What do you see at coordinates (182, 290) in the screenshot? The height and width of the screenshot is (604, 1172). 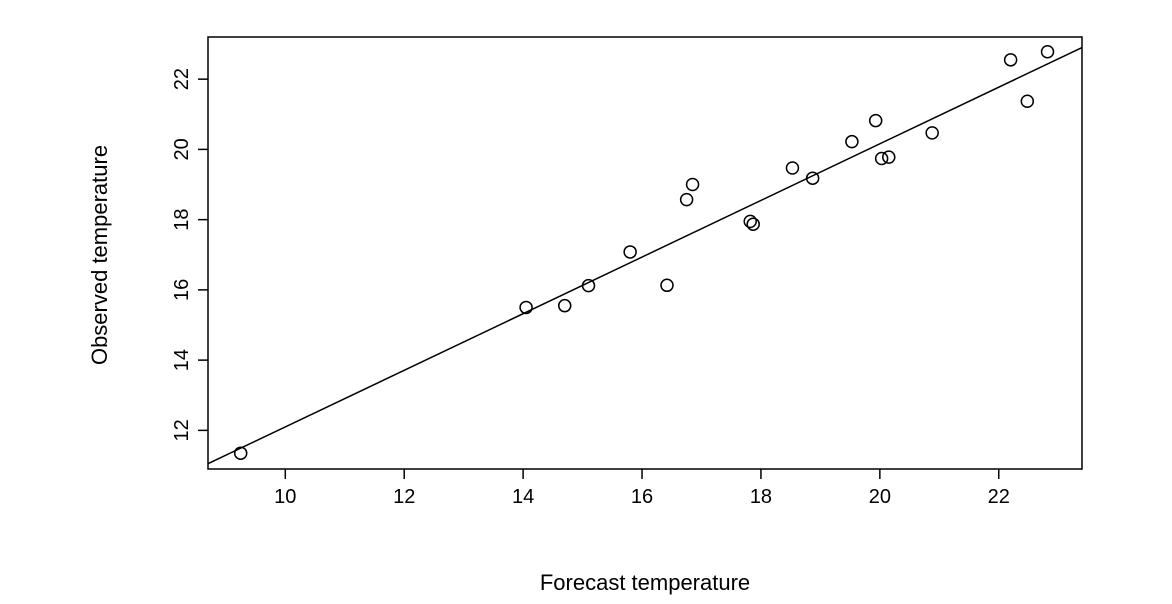 I see `y-tick-label: 16` at bounding box center [182, 290].